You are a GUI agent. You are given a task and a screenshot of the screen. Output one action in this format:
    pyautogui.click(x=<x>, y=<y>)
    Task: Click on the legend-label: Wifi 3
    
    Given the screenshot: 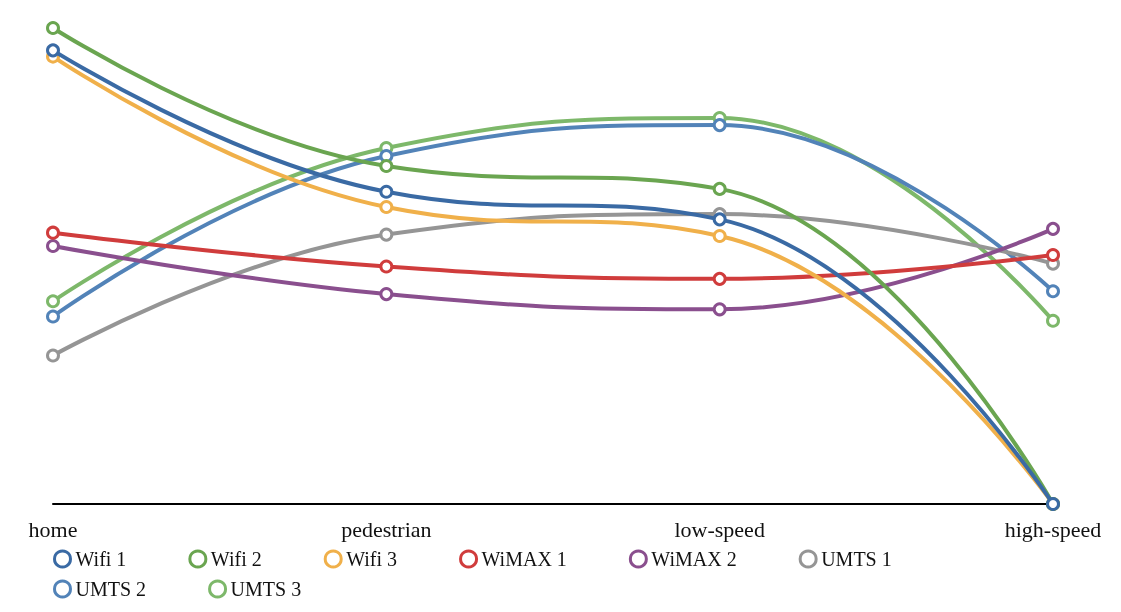 What is the action you would take?
    pyautogui.click(x=372, y=559)
    